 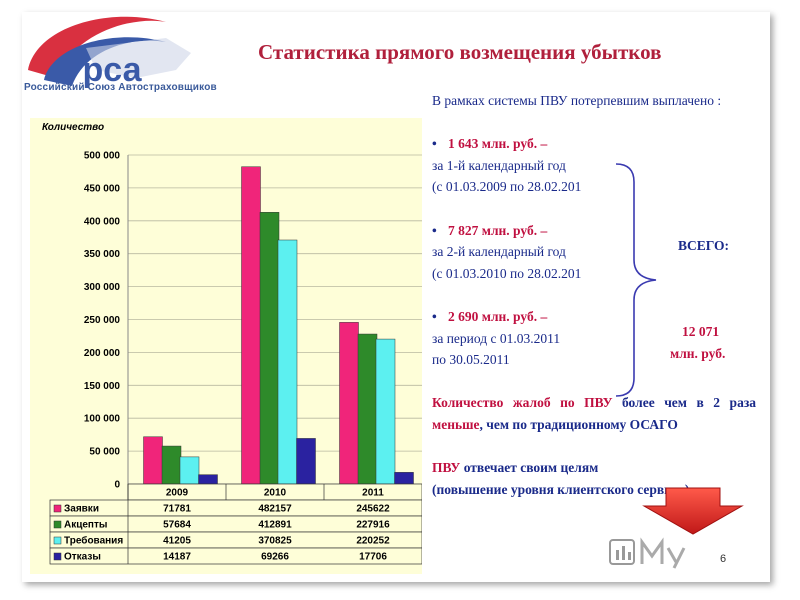 What do you see at coordinates (235, 540) in the screenshot?
I see `table-row: Требования 41205 370825 220252` at bounding box center [235, 540].